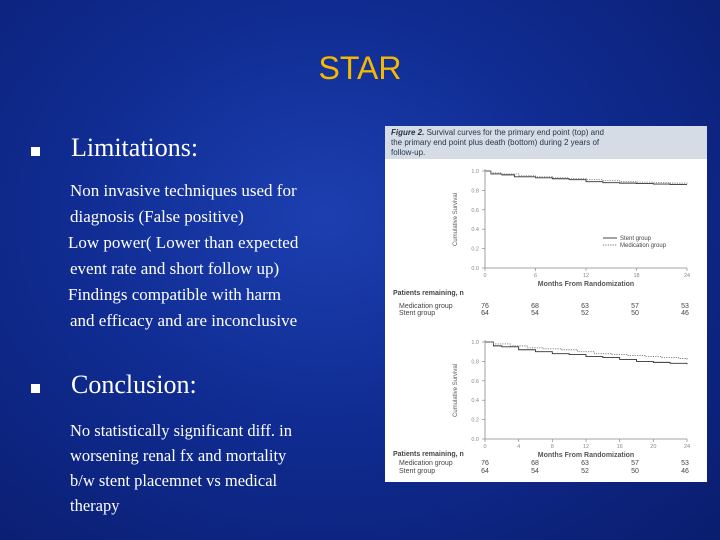 The width and height of the screenshot is (720, 540). I want to click on limitations-line: Findings compatible with harm, so click(174, 294).